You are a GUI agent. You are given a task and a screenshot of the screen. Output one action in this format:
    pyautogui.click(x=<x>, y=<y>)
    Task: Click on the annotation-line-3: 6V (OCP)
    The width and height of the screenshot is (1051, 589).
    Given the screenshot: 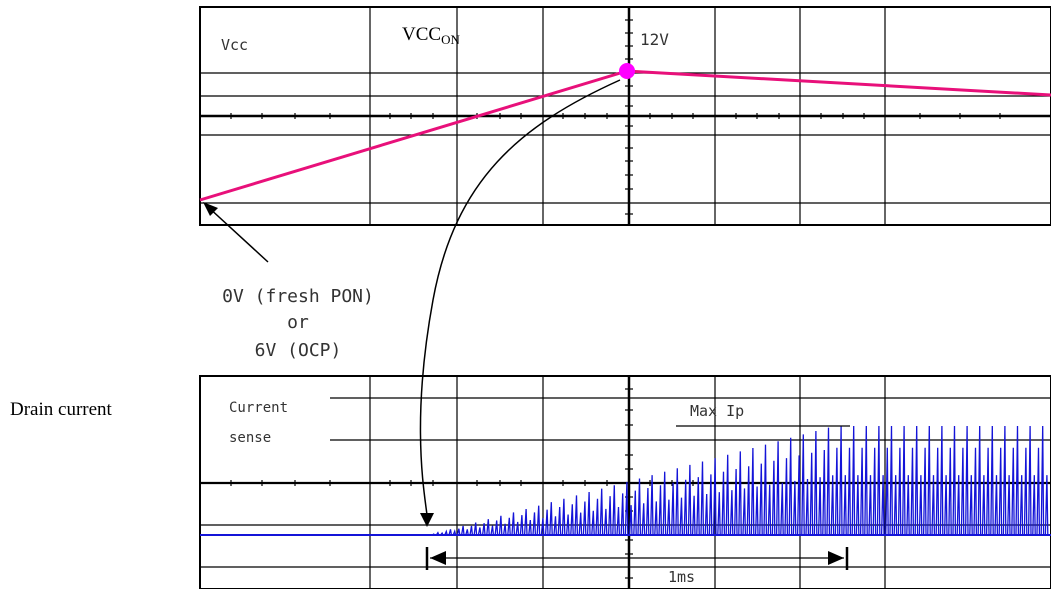 What is the action you would take?
    pyautogui.click(x=298, y=350)
    